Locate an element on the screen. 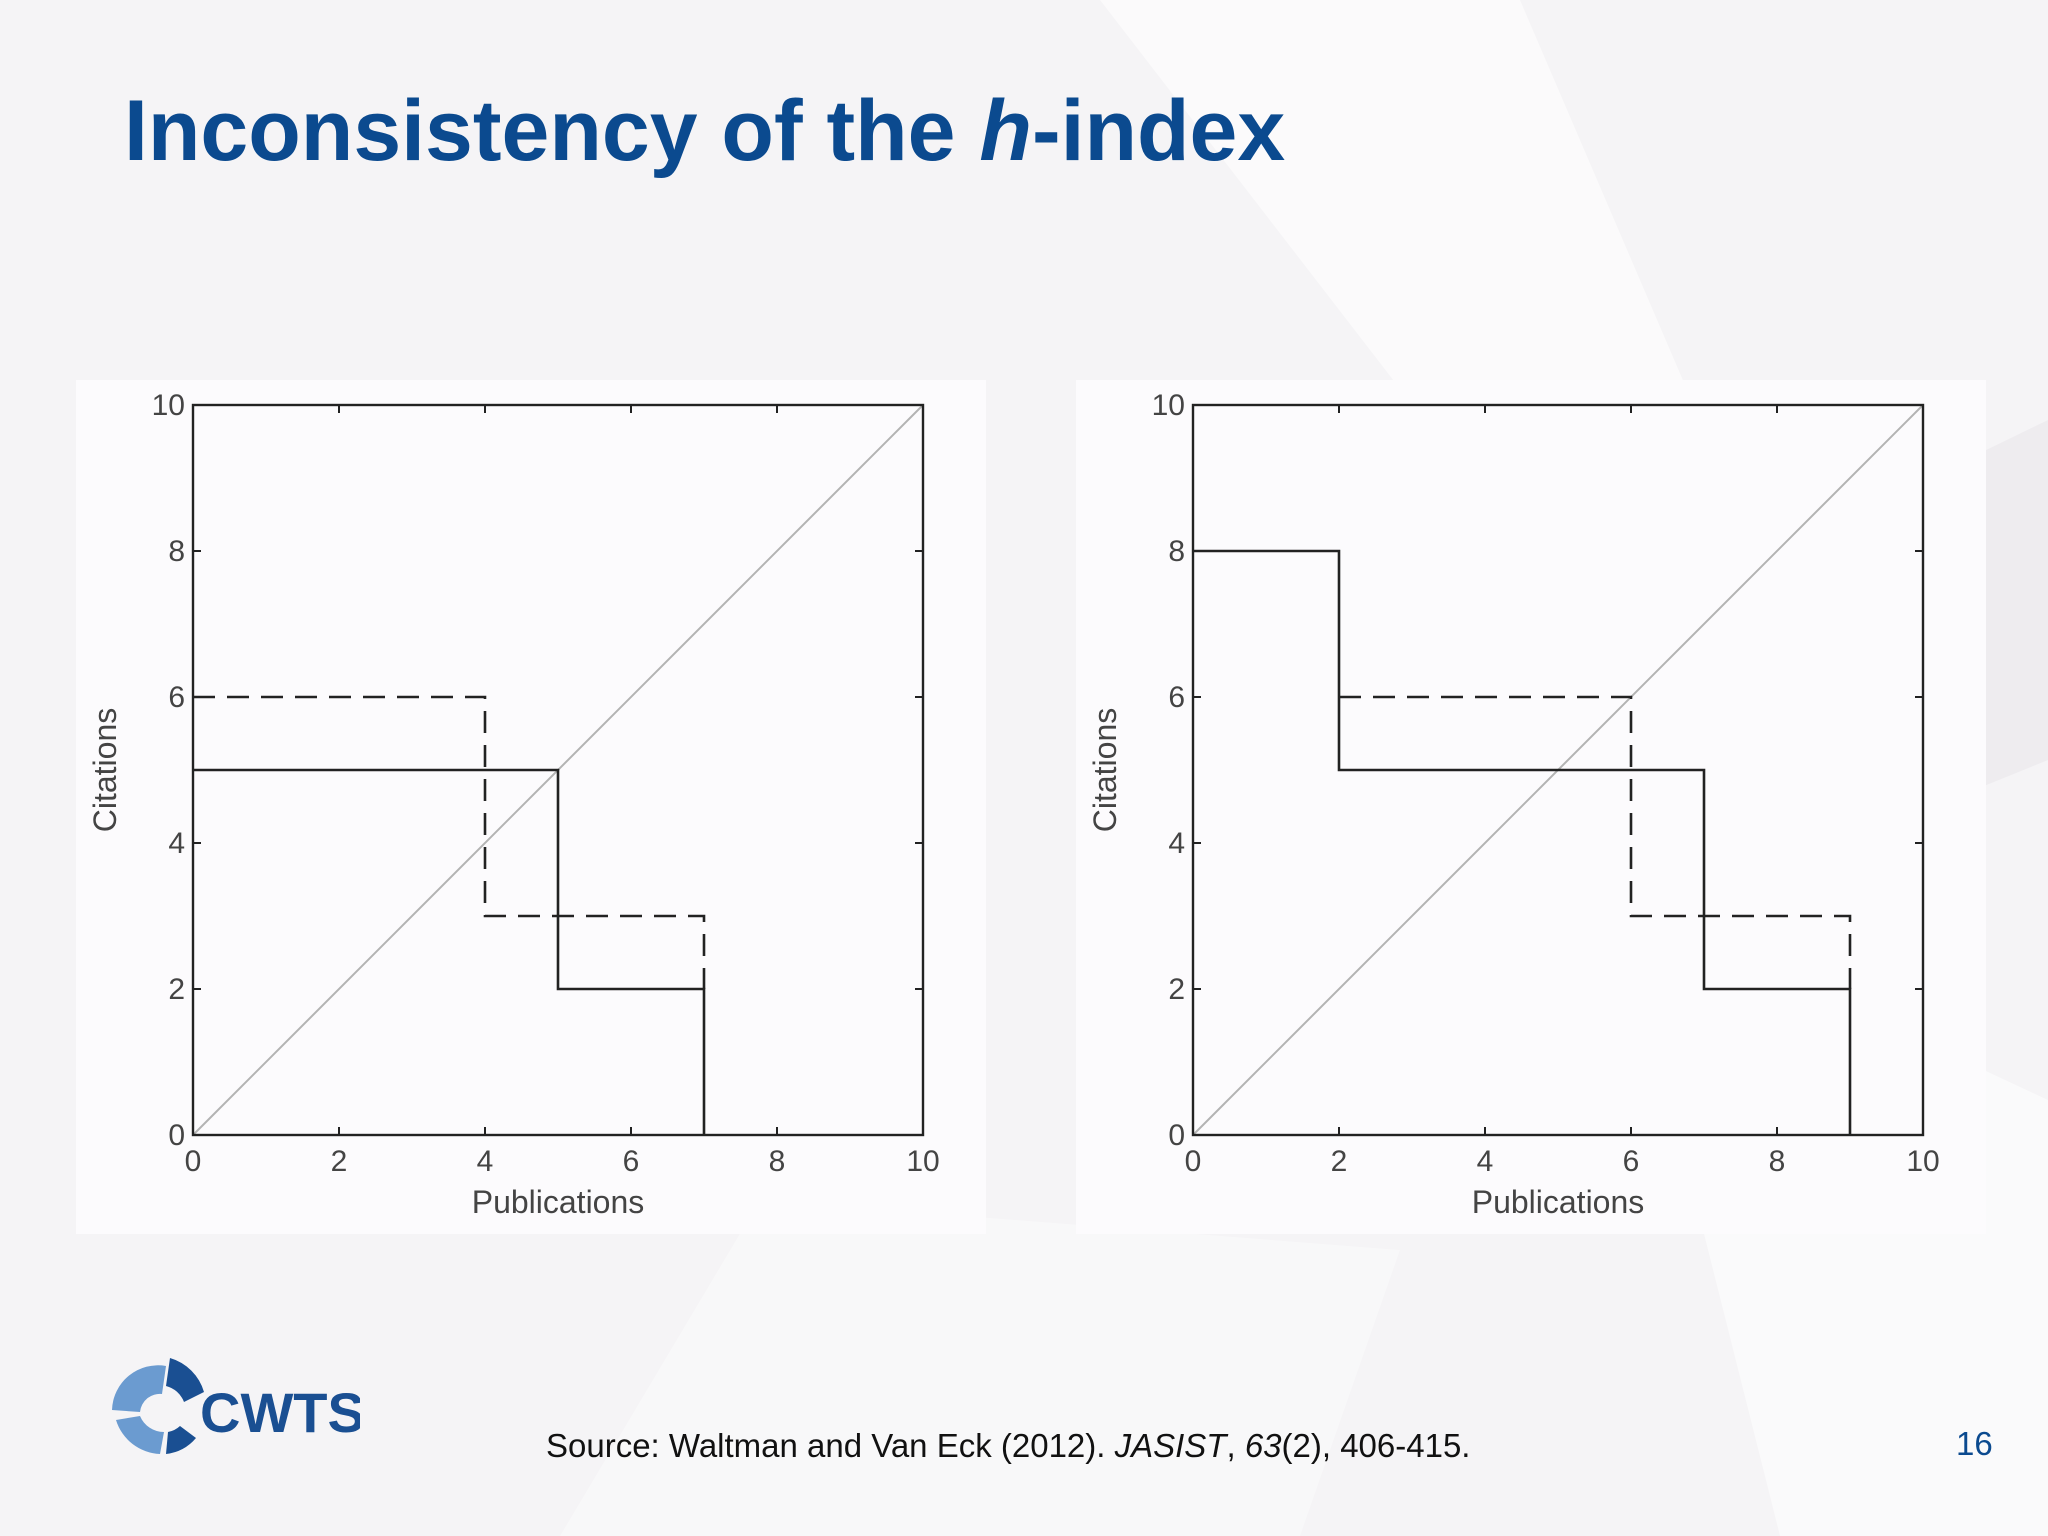  title-text-1: Inconsistency of the is located at coordinates (552, 131).